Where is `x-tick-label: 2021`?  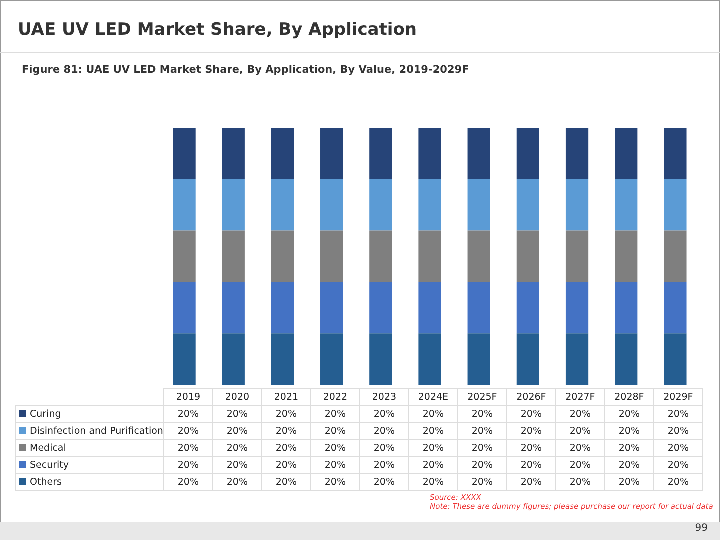
x-tick-label: 2021 is located at coordinates (286, 397).